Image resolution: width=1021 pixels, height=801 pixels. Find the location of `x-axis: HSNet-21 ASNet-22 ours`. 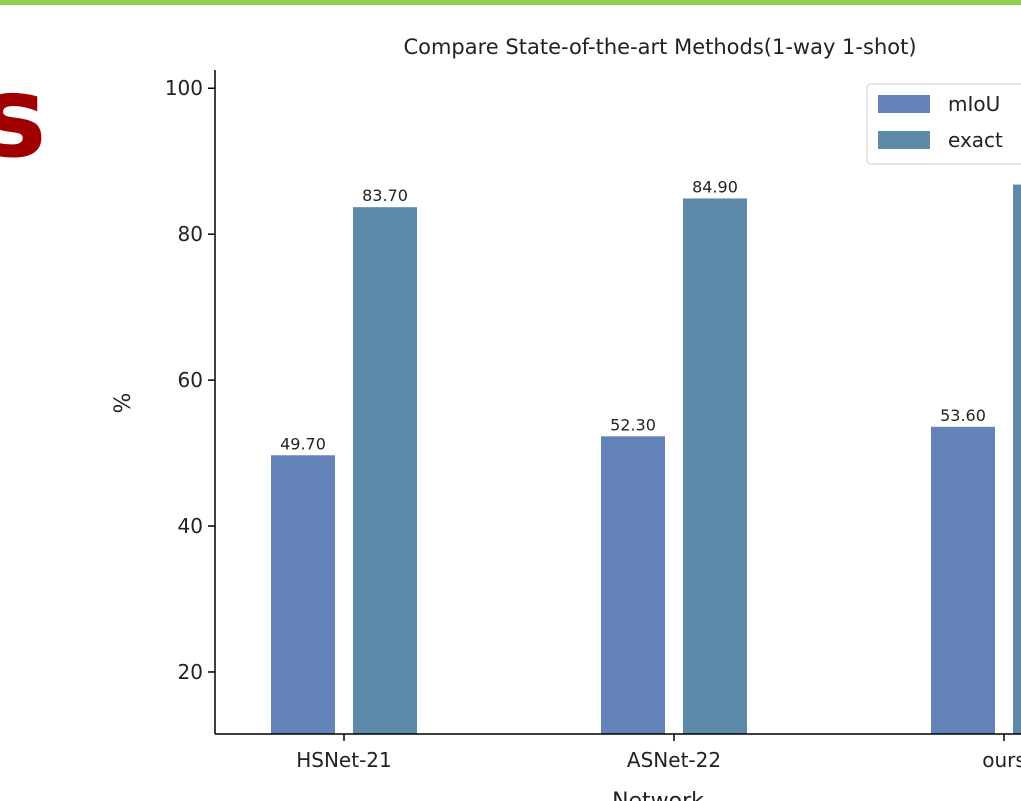

x-axis: HSNet-21 ASNet-22 ours is located at coordinates (618, 752).